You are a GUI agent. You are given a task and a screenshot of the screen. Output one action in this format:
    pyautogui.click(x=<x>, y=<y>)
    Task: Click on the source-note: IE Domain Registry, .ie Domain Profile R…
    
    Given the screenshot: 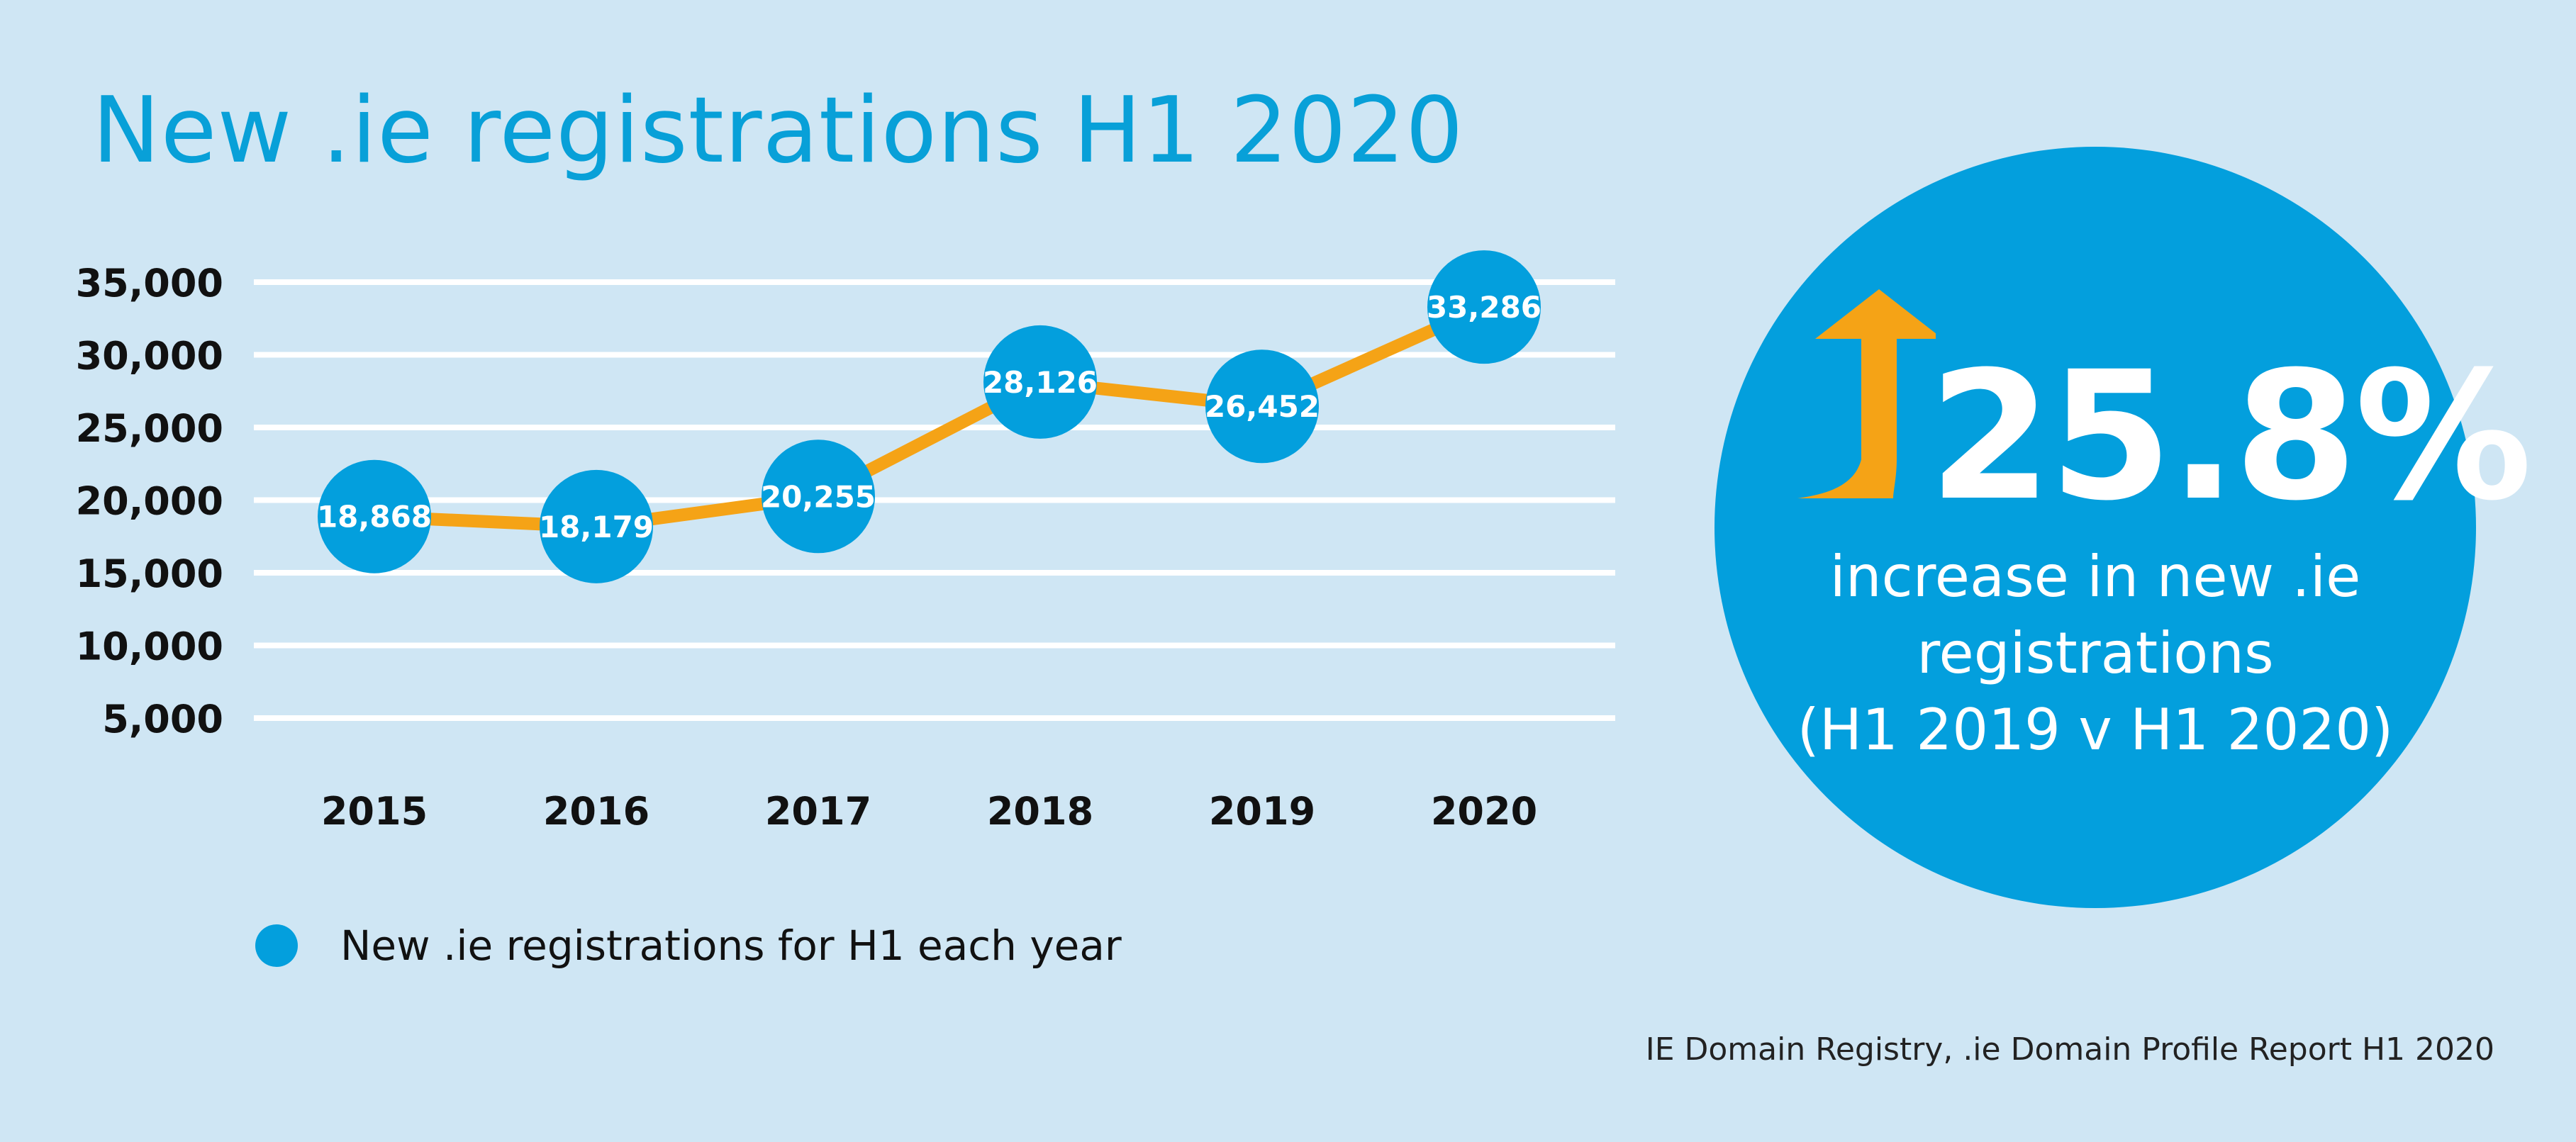 What is the action you would take?
    pyautogui.click(x=2069, y=1049)
    